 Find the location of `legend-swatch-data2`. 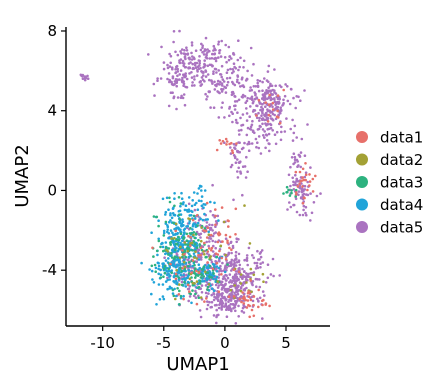

legend-swatch-data2 is located at coordinates (362, 159).